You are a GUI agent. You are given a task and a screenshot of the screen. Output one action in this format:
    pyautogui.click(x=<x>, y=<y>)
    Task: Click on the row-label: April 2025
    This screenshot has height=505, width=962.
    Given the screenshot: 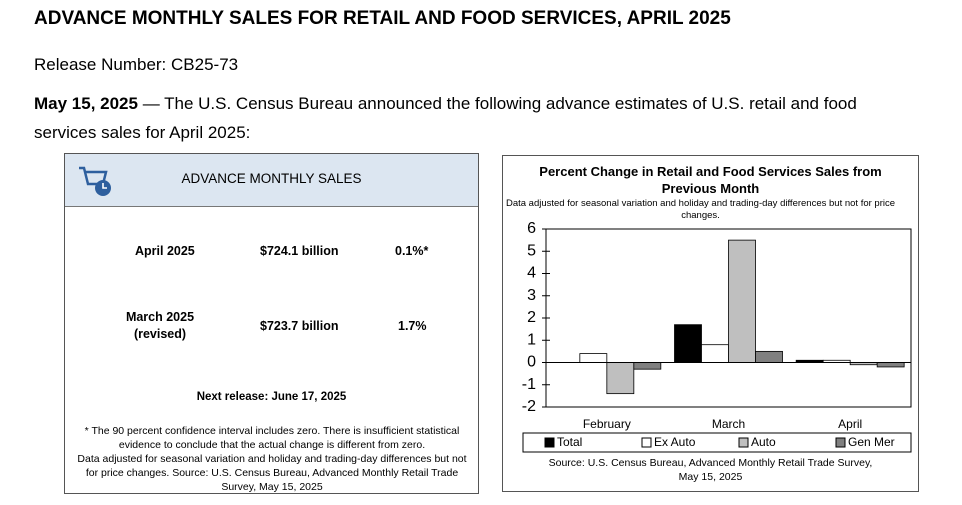 What is the action you would take?
    pyautogui.click(x=165, y=251)
    